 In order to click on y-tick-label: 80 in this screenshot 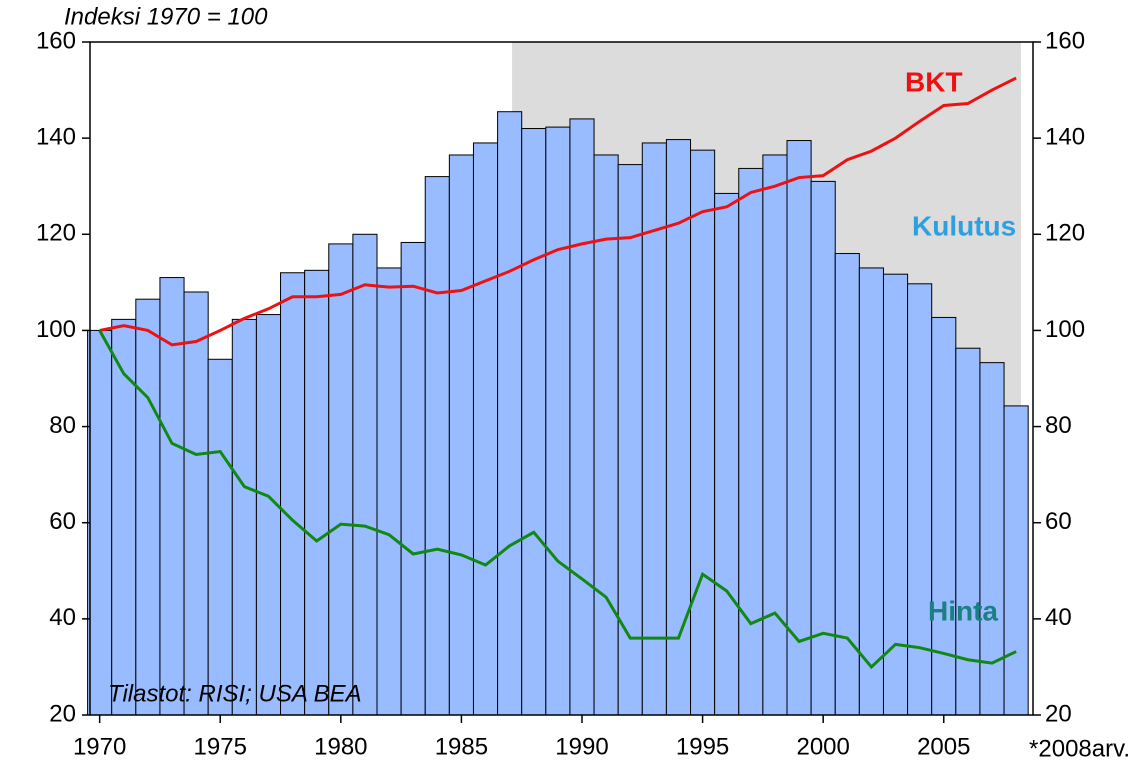, I will do `click(62, 425)`.